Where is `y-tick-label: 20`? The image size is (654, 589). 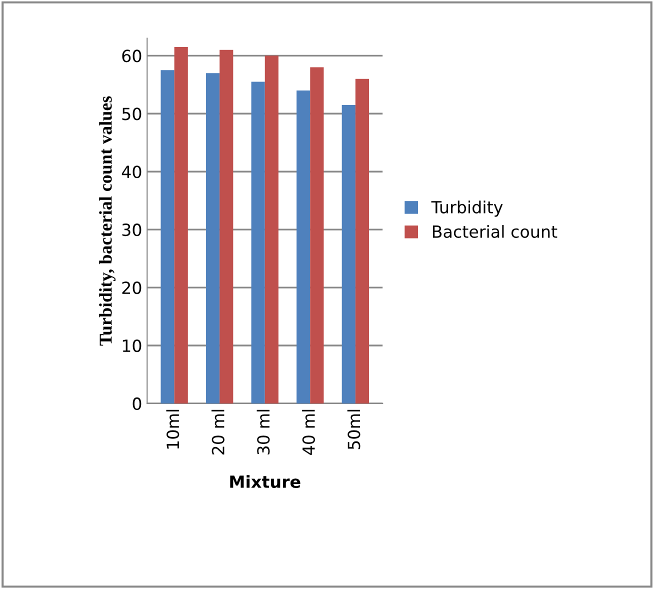 y-tick-label: 20 is located at coordinates (132, 287).